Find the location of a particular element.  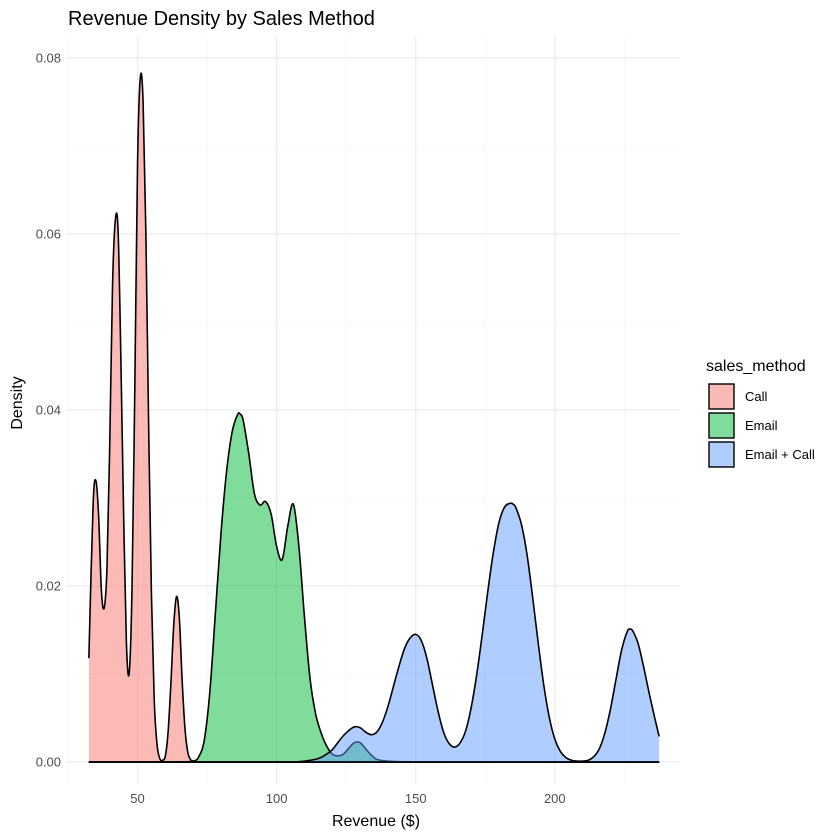

x-tick-label: 100 is located at coordinates (277, 798).